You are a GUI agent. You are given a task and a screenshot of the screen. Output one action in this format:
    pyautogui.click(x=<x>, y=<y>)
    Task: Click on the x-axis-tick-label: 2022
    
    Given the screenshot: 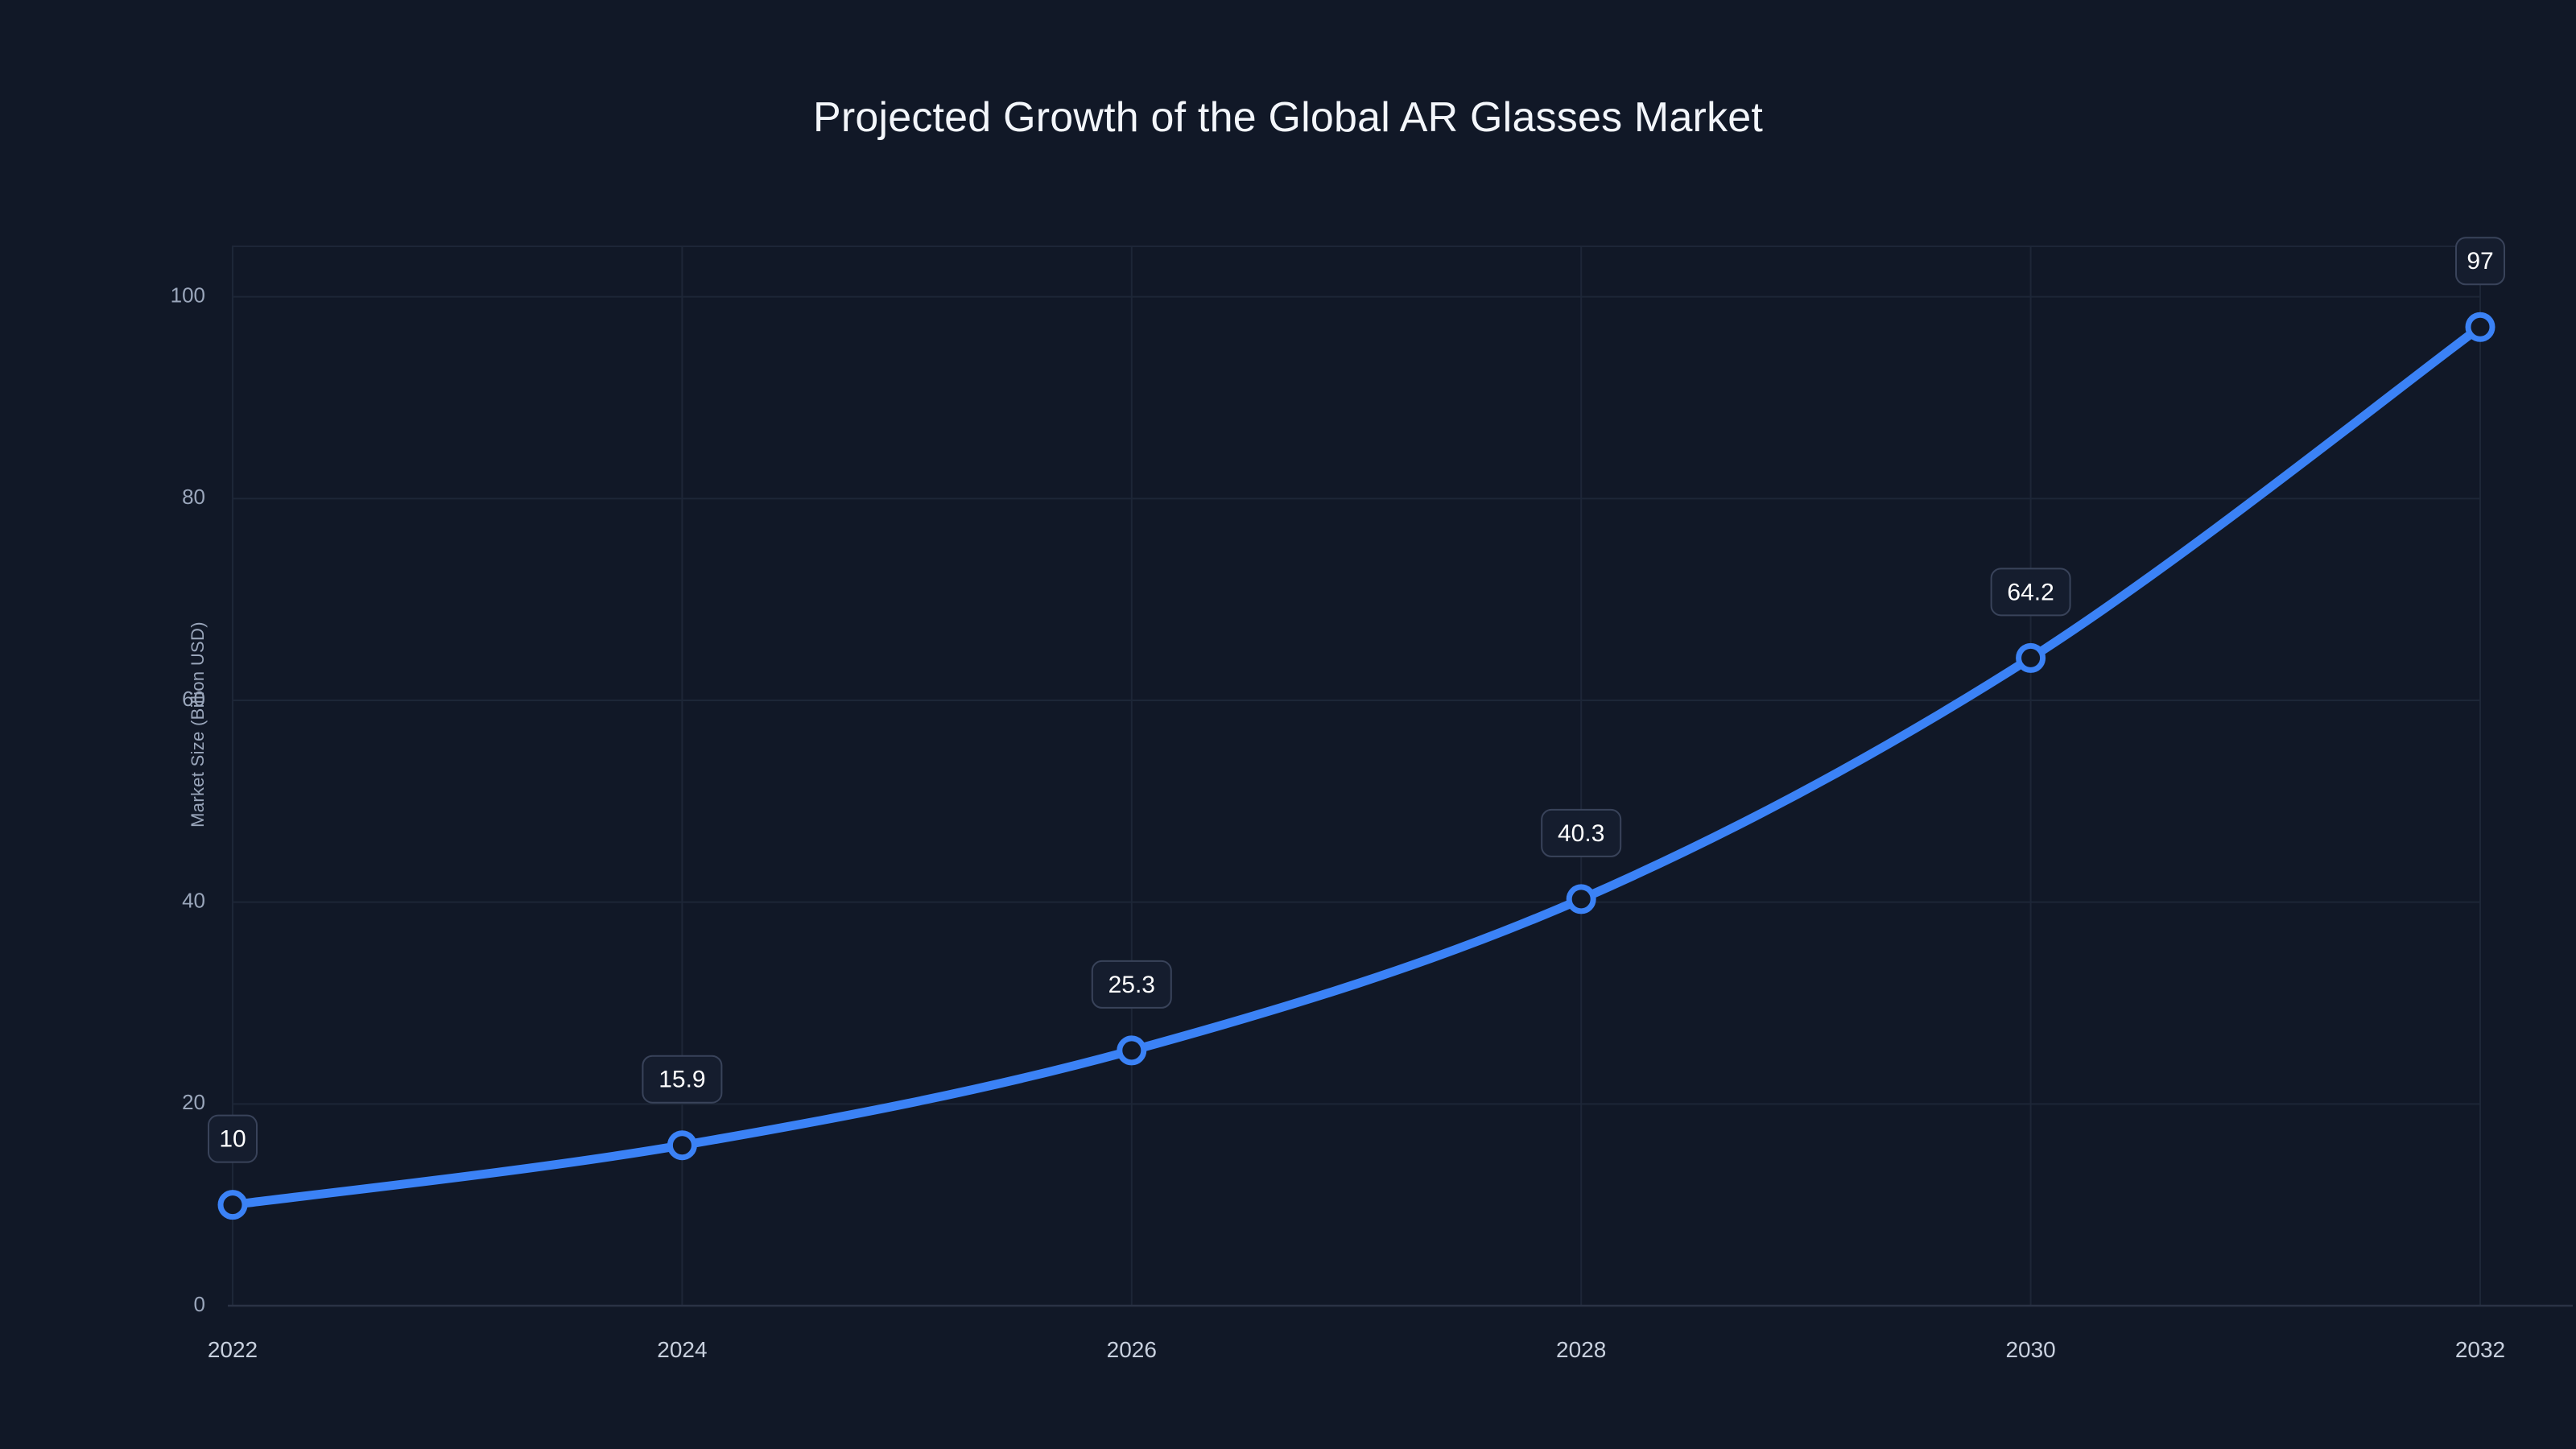 What is the action you would take?
    pyautogui.click(x=233, y=1349)
    